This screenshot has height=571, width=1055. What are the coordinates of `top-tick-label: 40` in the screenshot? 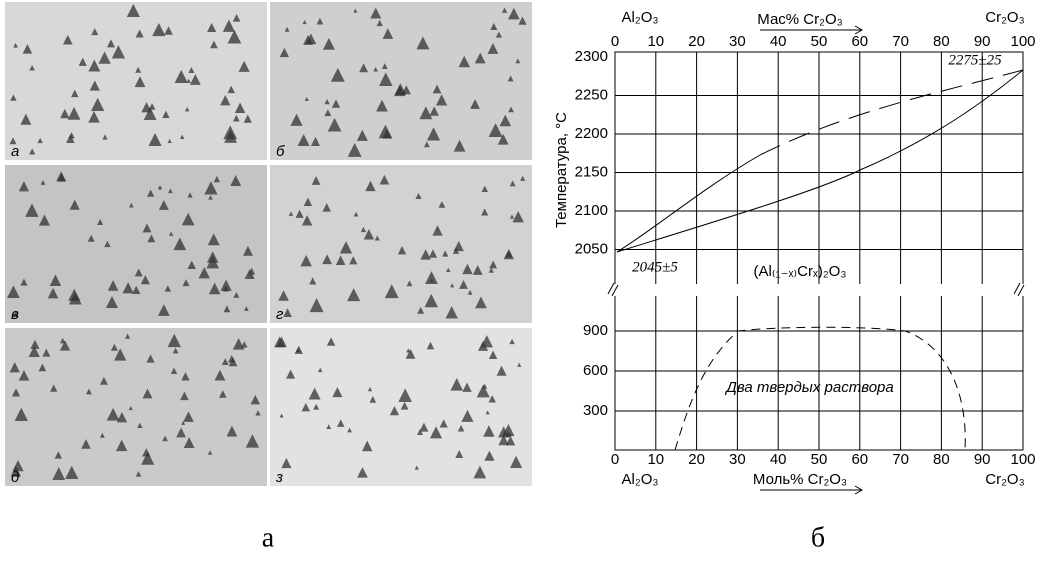 It's located at (778, 41).